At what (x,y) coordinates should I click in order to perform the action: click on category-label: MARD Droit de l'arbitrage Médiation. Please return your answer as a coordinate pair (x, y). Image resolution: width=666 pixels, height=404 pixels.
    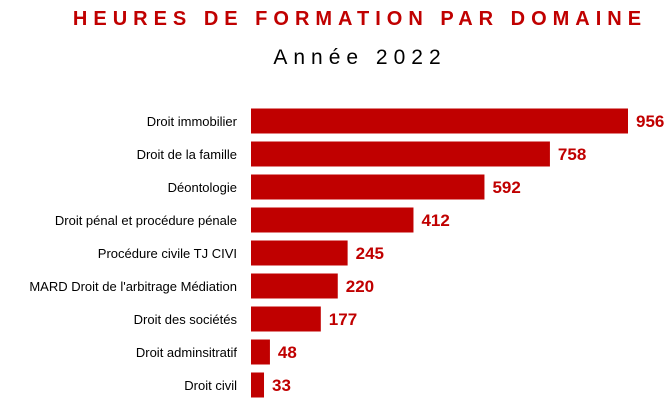
    Looking at the image, I should click on (133, 286).